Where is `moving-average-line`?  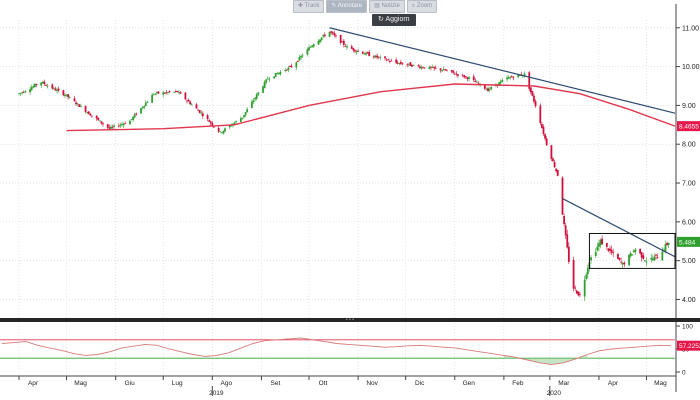 moving-average-line is located at coordinates (371, 107).